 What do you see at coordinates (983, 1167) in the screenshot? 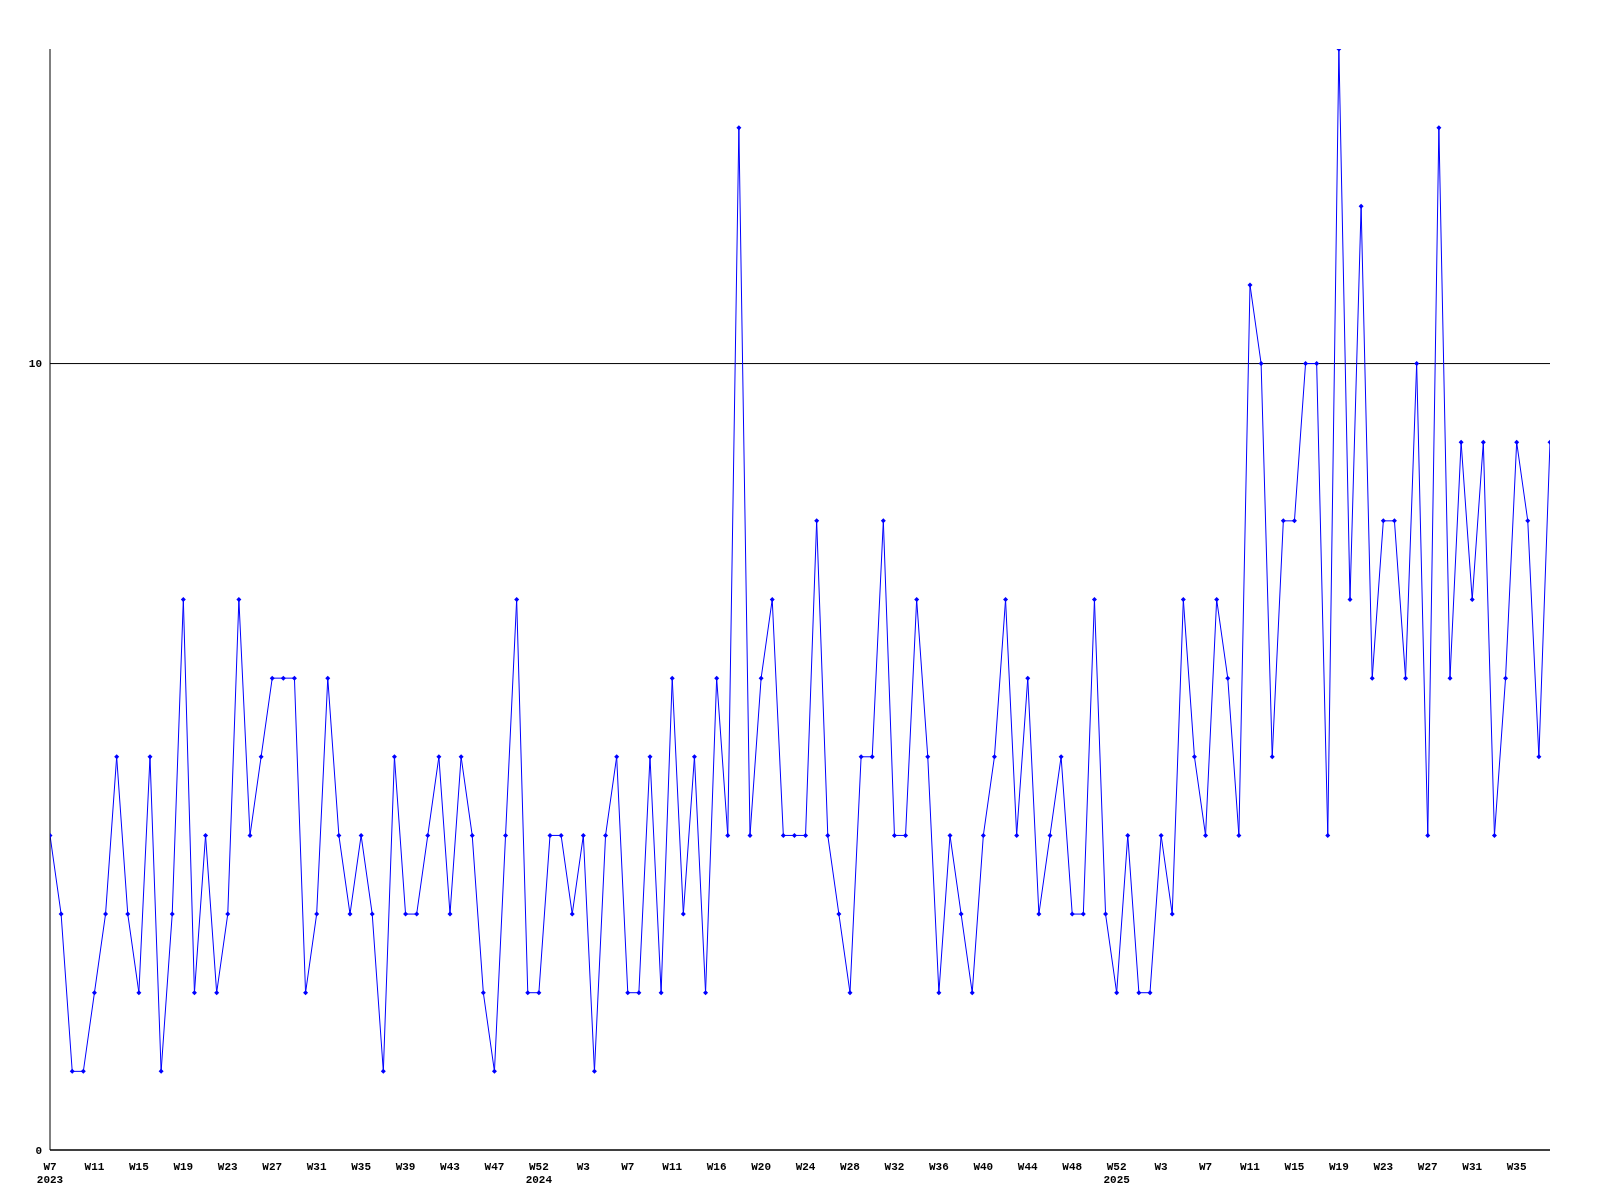
I see `x-tick-label: W40` at bounding box center [983, 1167].